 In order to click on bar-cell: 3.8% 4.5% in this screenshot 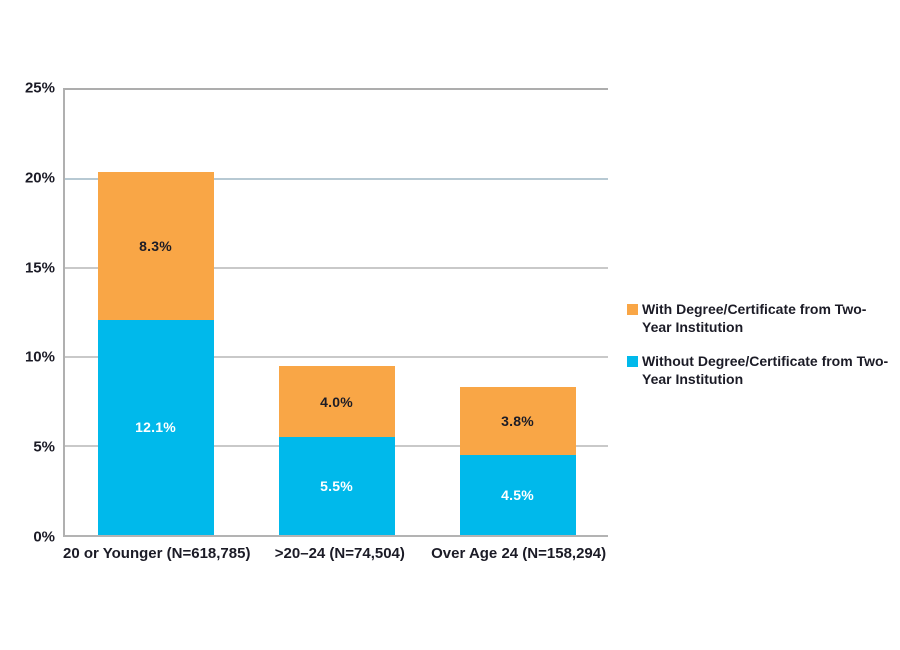, I will do `click(517, 312)`.